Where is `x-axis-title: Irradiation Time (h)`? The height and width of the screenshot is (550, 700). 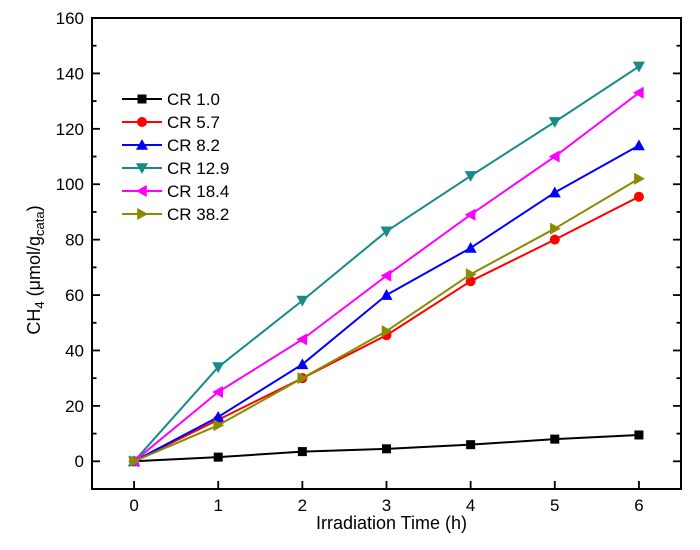
x-axis-title: Irradiation Time (h) is located at coordinates (391, 523).